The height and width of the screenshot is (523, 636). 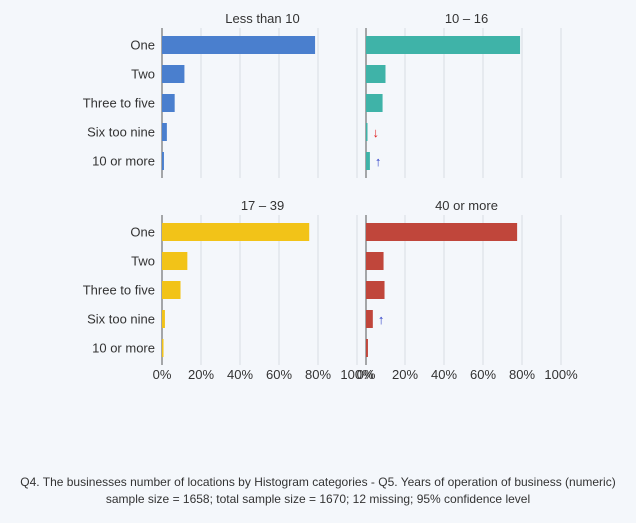 I want to click on significance-marker: ↓, so click(x=376, y=132).